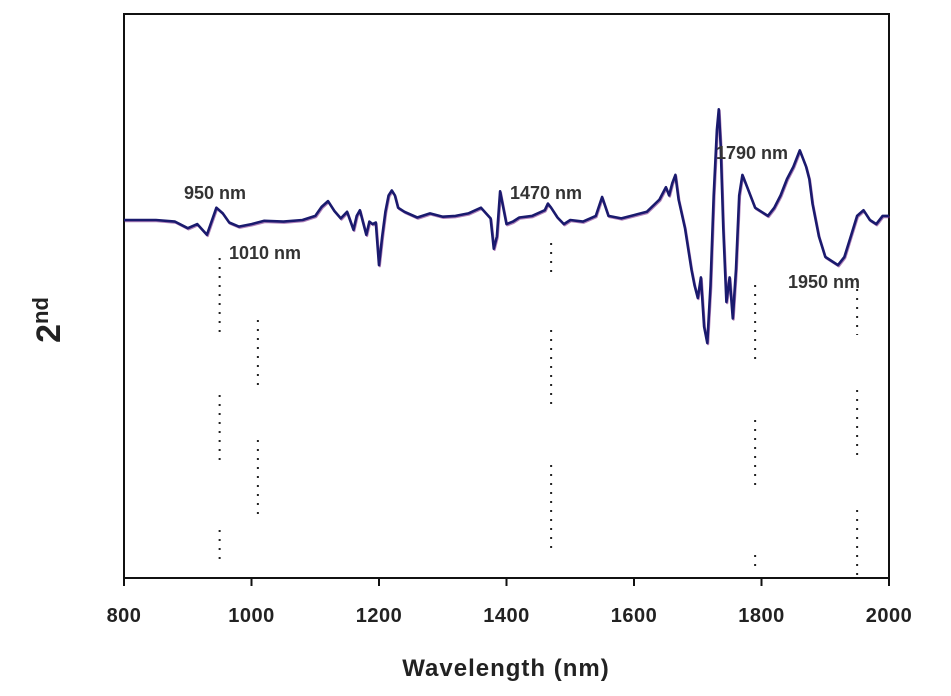 The image size is (951, 696). Describe the element at coordinates (506, 616) in the screenshot. I see `x-tick-label: 1400` at that location.